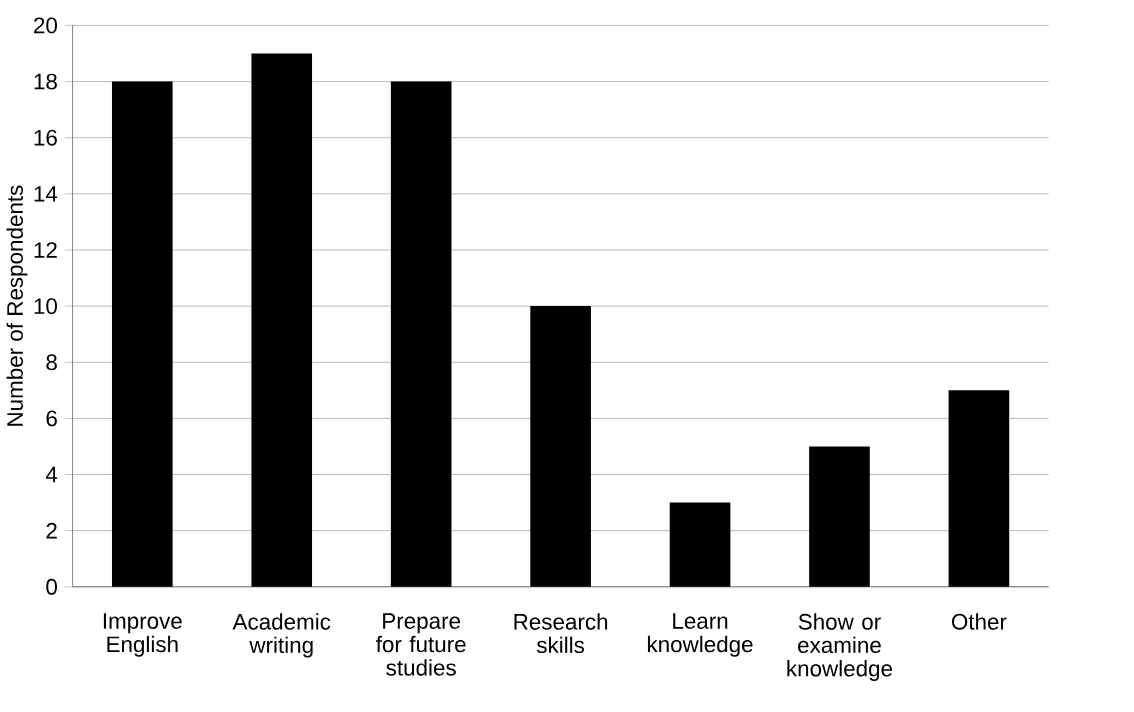  Describe the element at coordinates (421, 644) in the screenshot. I see `x-tick-label: Prepare for future studies` at that location.